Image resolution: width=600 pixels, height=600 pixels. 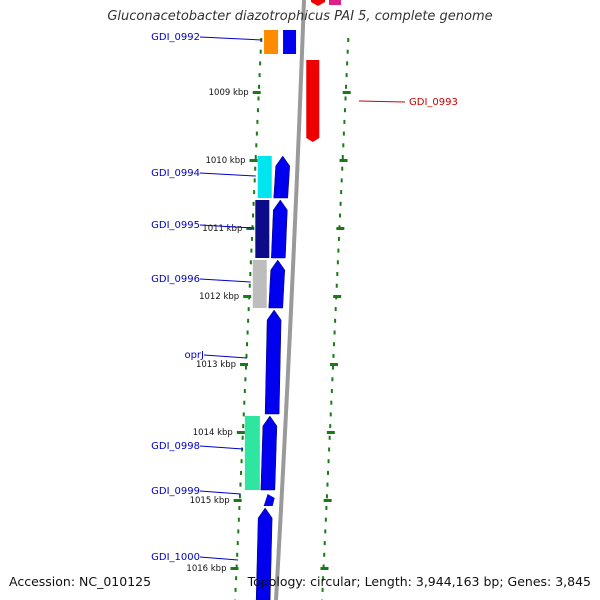 I want to click on gene-label: GDI_0993, so click(x=433, y=102).